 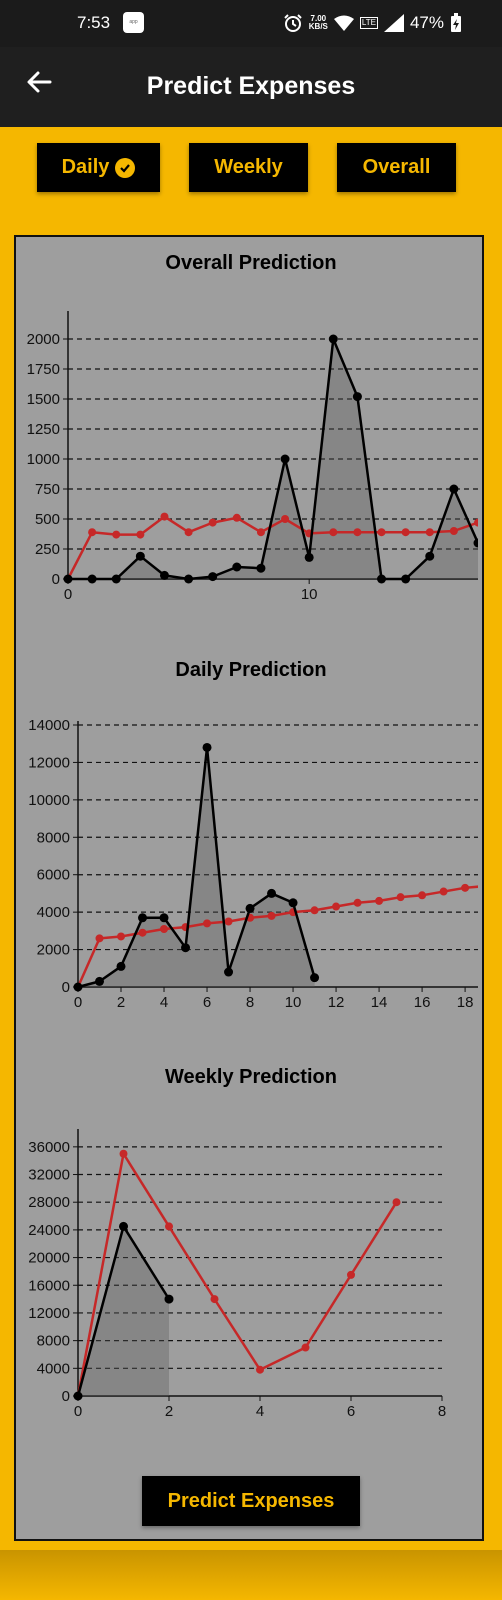 What do you see at coordinates (43, 459) in the screenshot?
I see `y-tick-label: 1000` at bounding box center [43, 459].